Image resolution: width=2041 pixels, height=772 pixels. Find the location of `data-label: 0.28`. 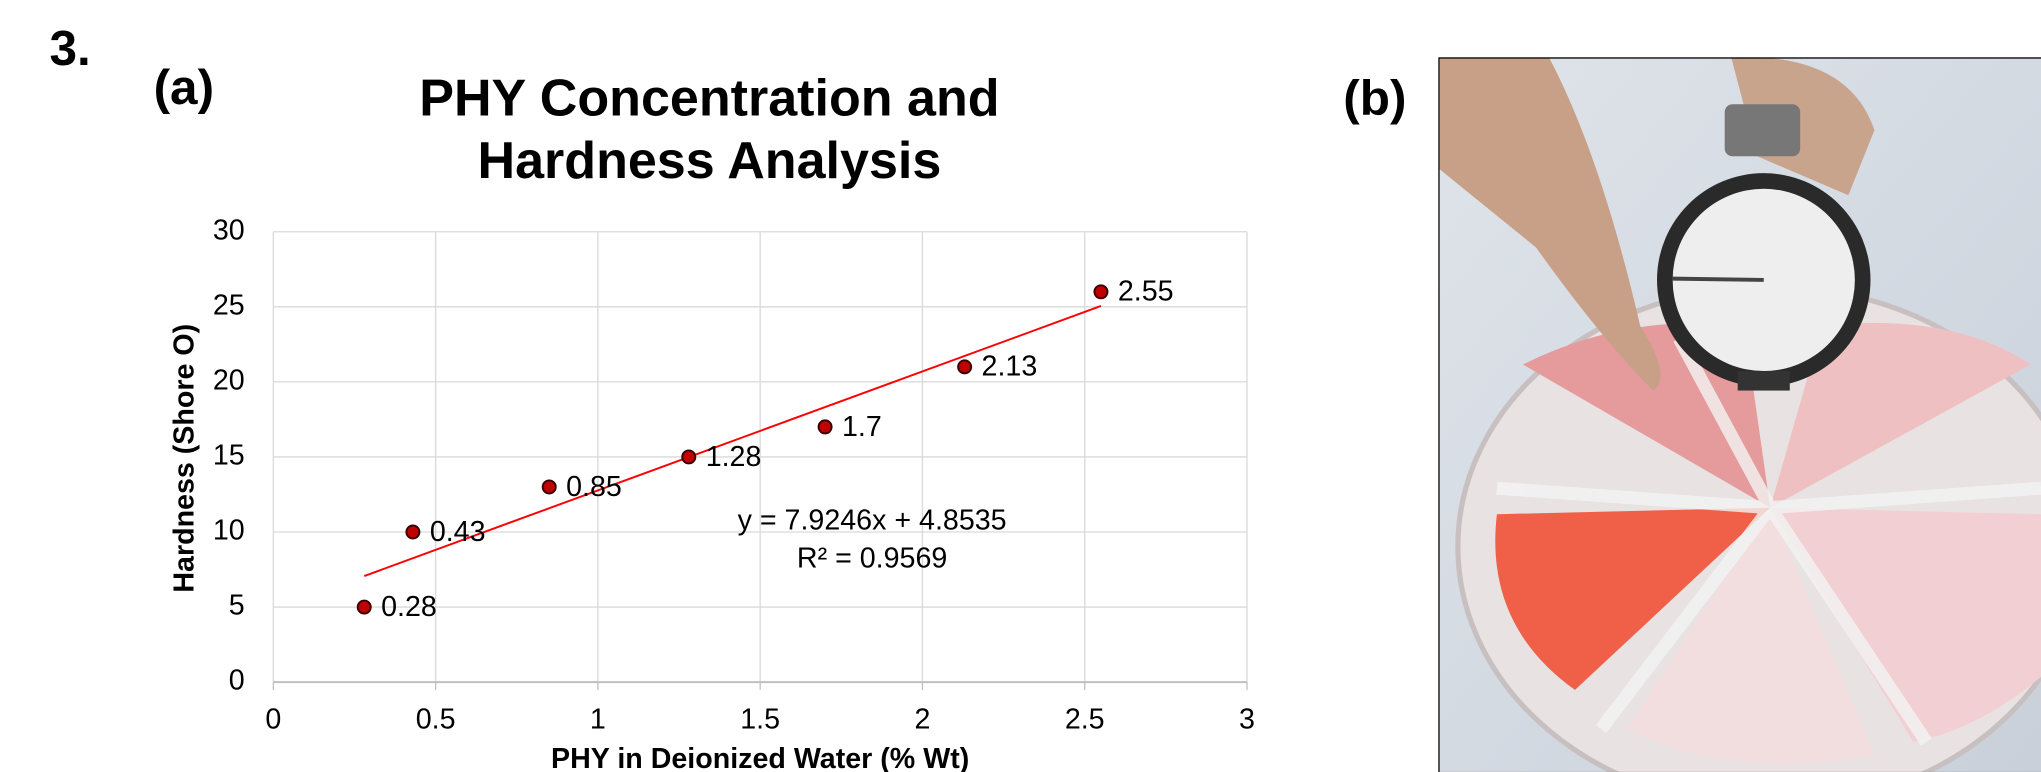

data-label: 0.28 is located at coordinates (409, 607).